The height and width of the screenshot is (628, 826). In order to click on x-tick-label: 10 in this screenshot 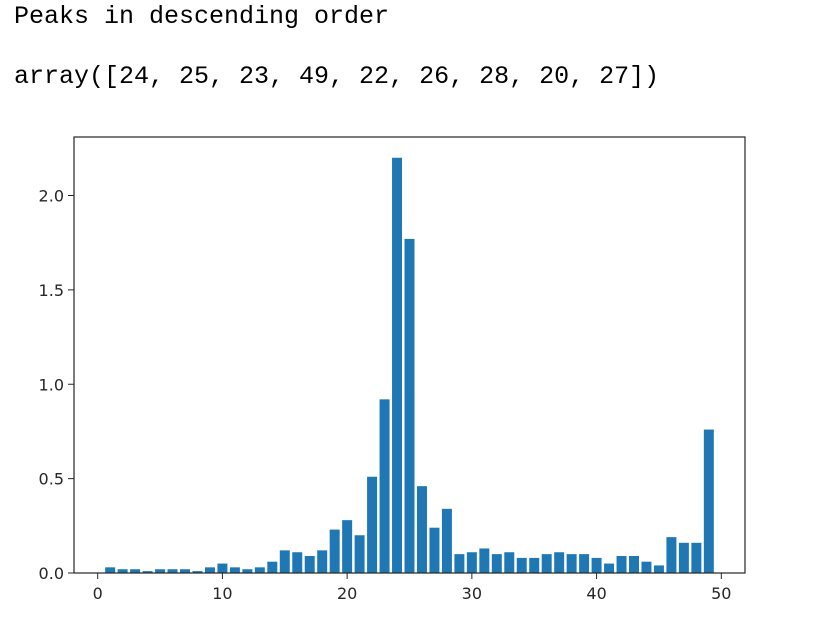, I will do `click(222, 593)`.